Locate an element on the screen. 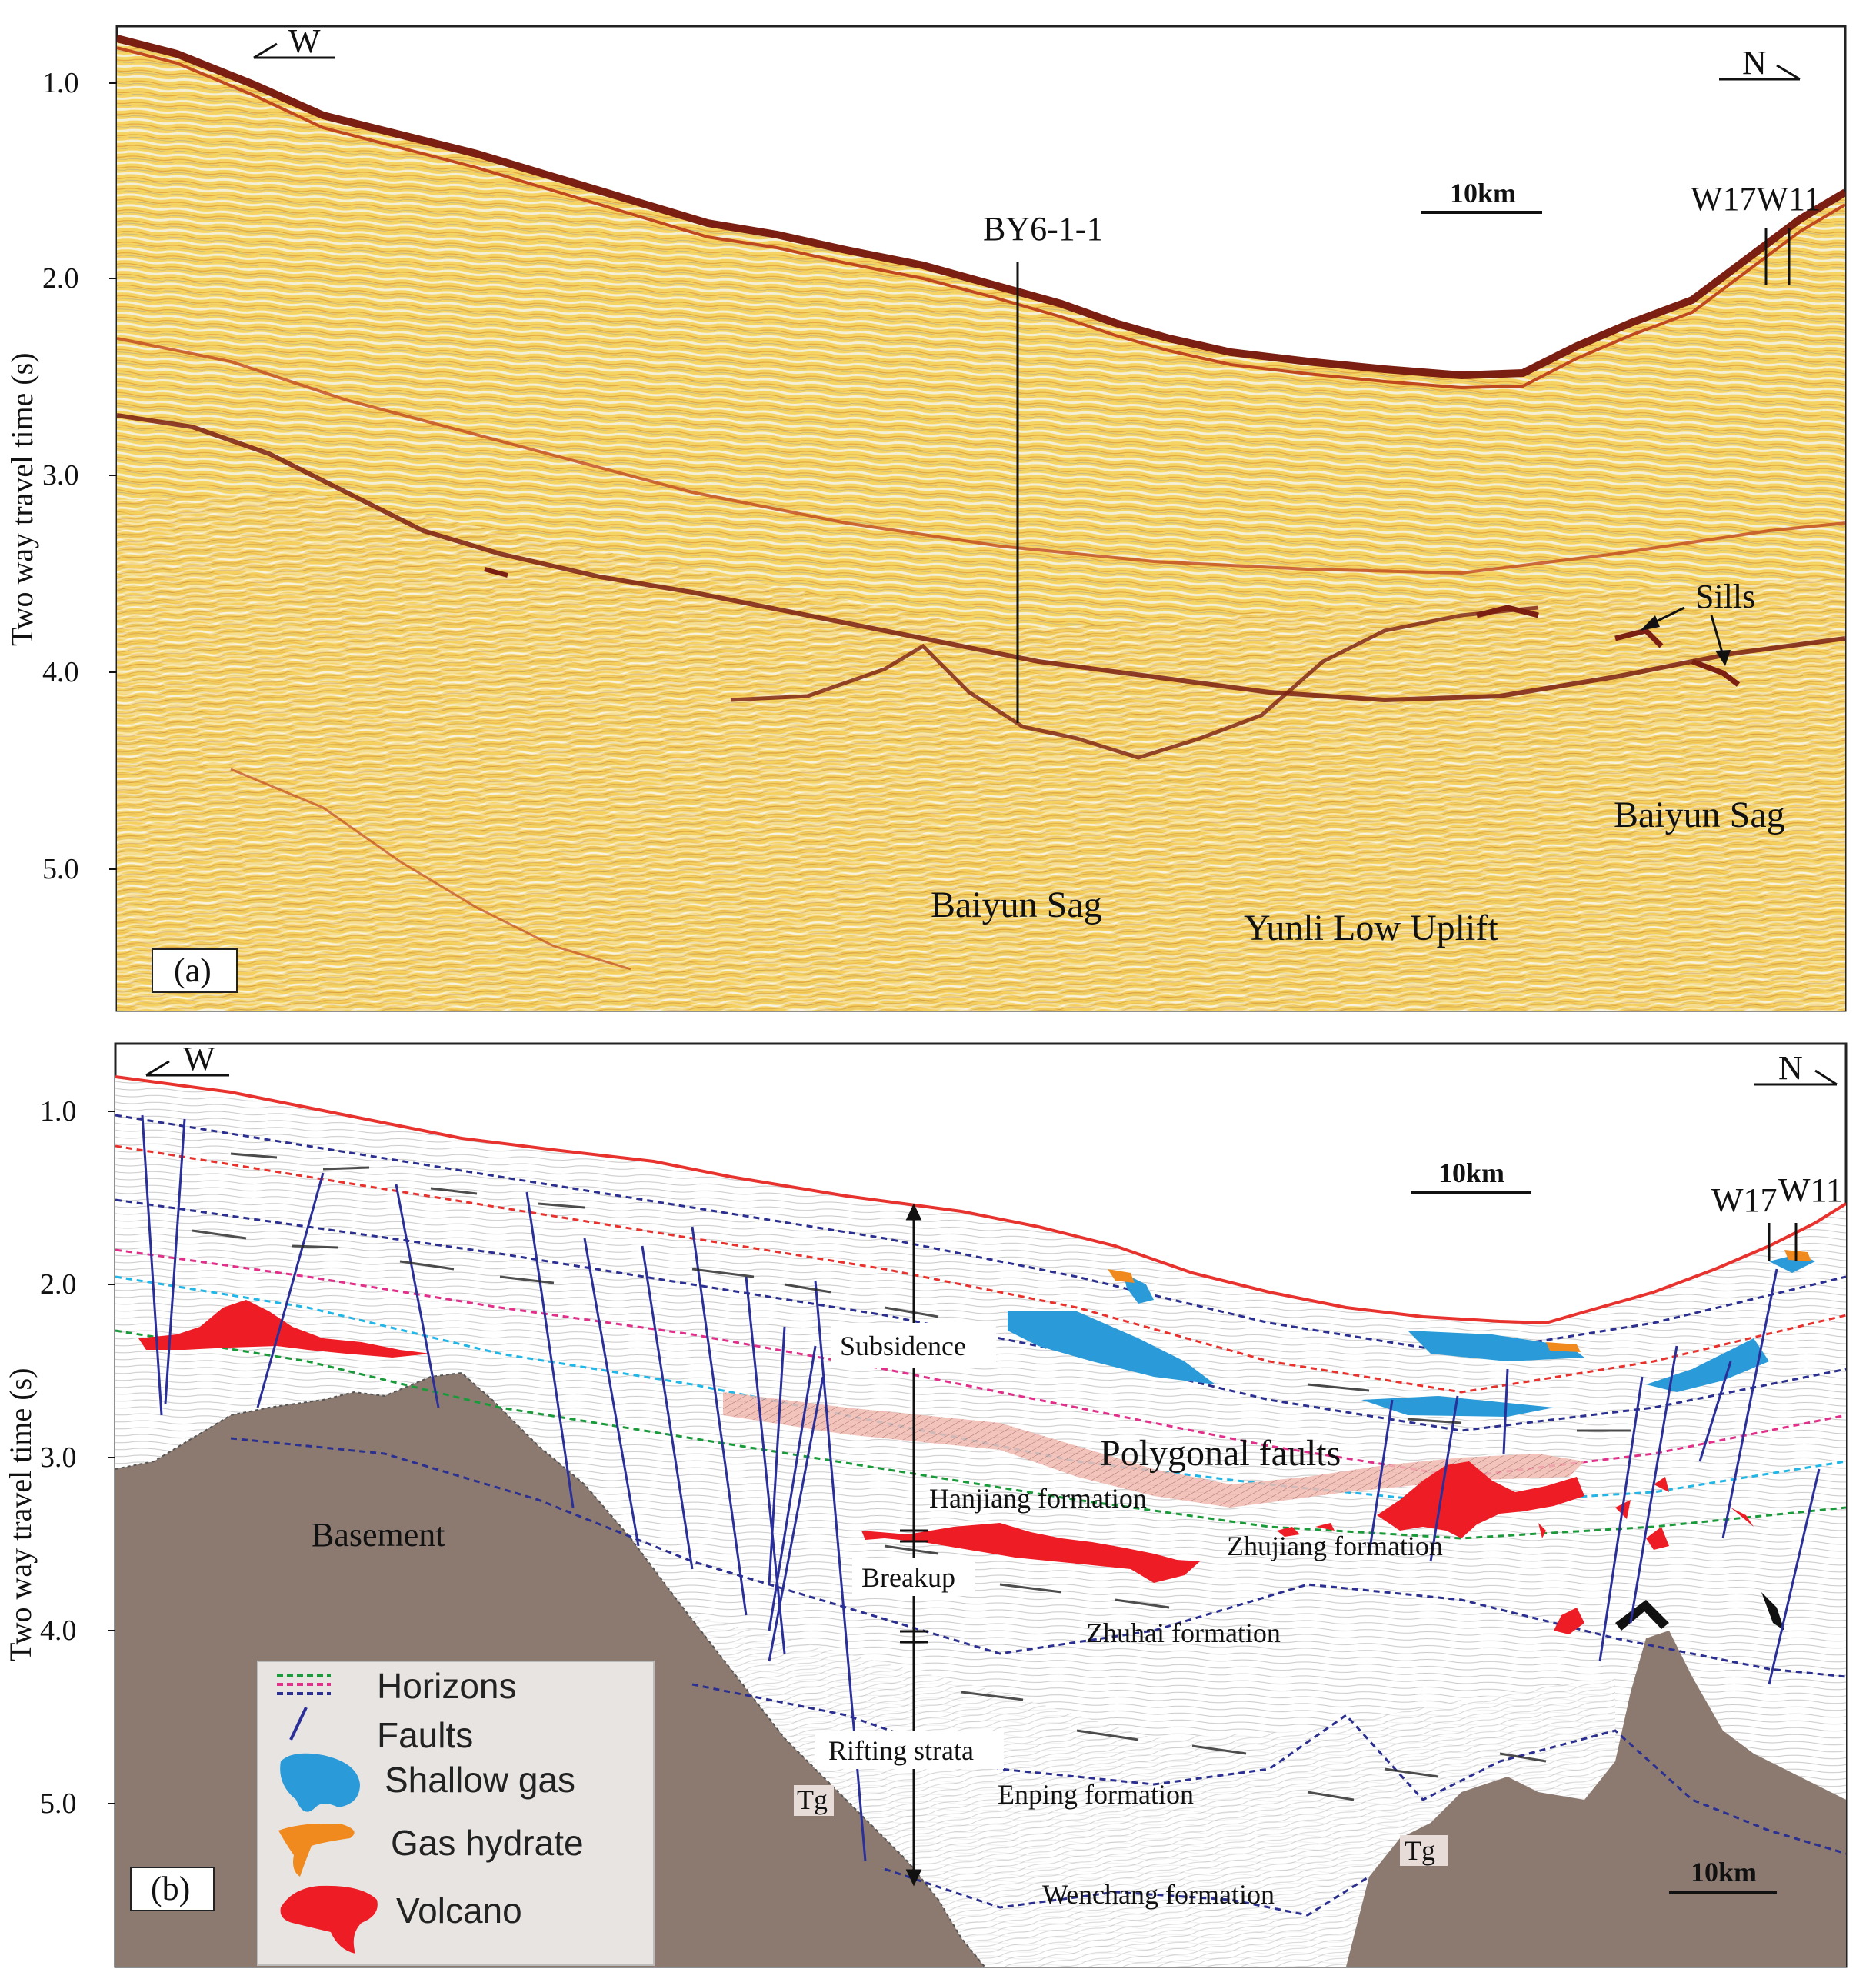 The image size is (1876, 1979). legend-volcano-swatch is located at coordinates (329, 1920).